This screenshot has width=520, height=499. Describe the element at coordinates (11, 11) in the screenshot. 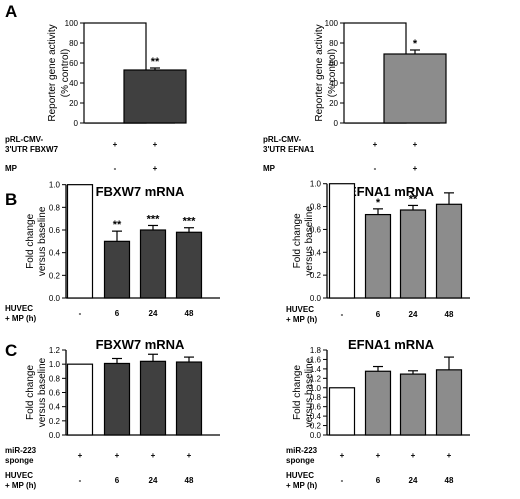

I see `panel-letter-a: A` at that location.